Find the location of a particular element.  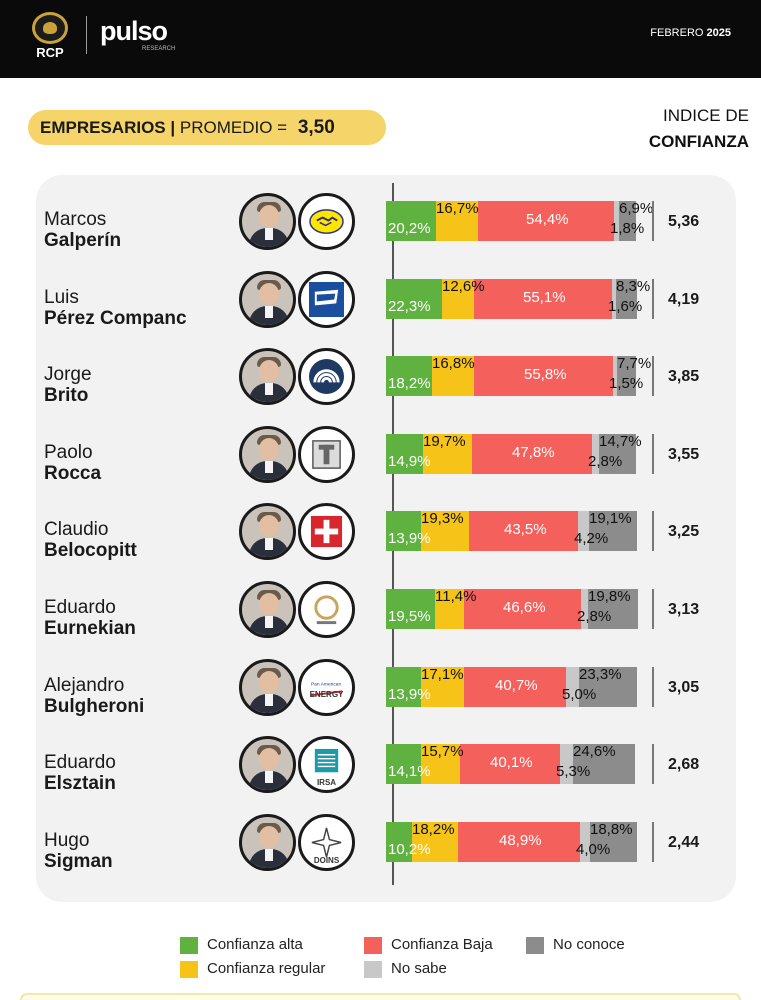

rcp-badge-icon is located at coordinates (50, 28).